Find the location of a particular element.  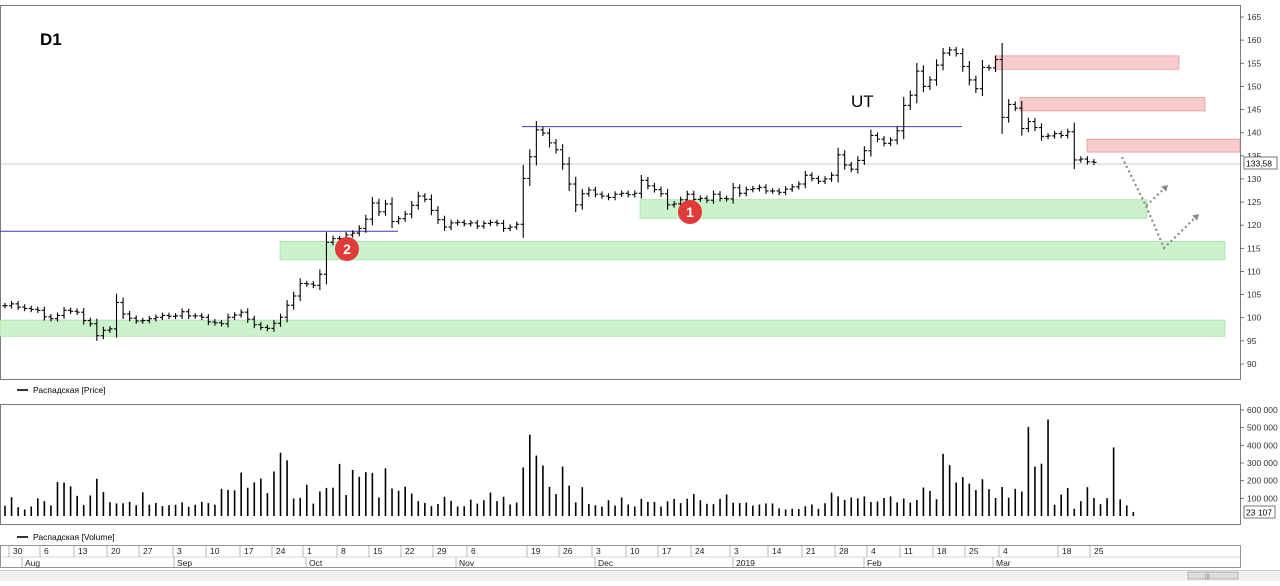

price-tick-label: 100 is located at coordinates (1254, 318).